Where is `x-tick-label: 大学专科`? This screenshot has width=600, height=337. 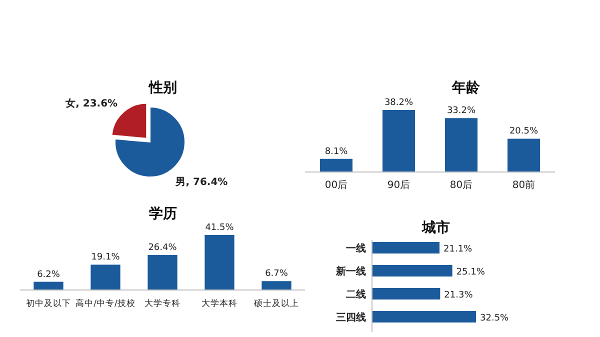 x-tick-label: 大学专科 is located at coordinates (162, 303).